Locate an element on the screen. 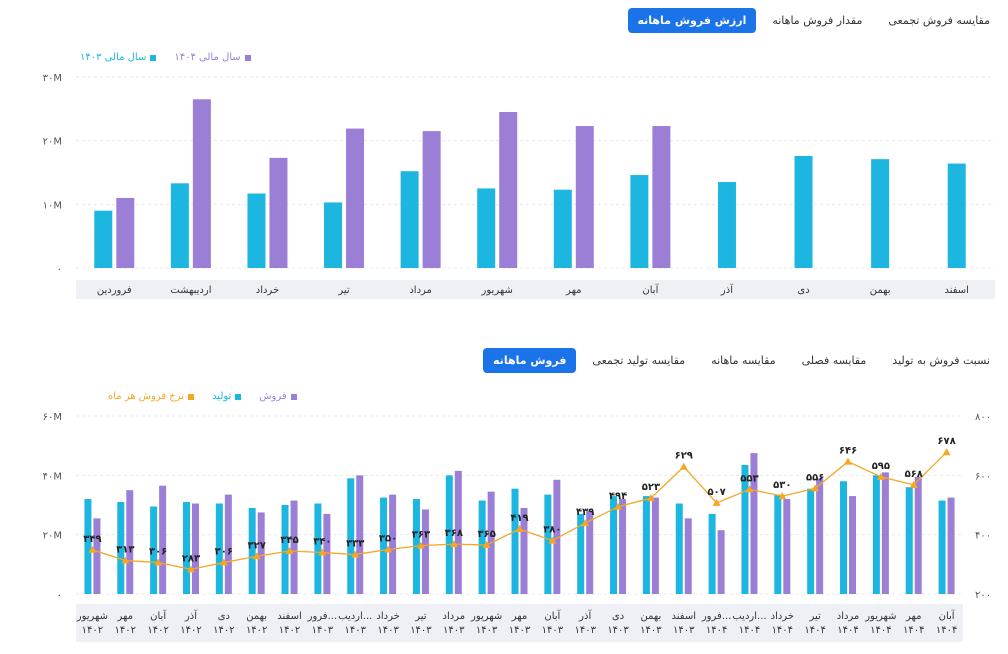  sales-rate-label: ۵۹۵ is located at coordinates (881, 466).